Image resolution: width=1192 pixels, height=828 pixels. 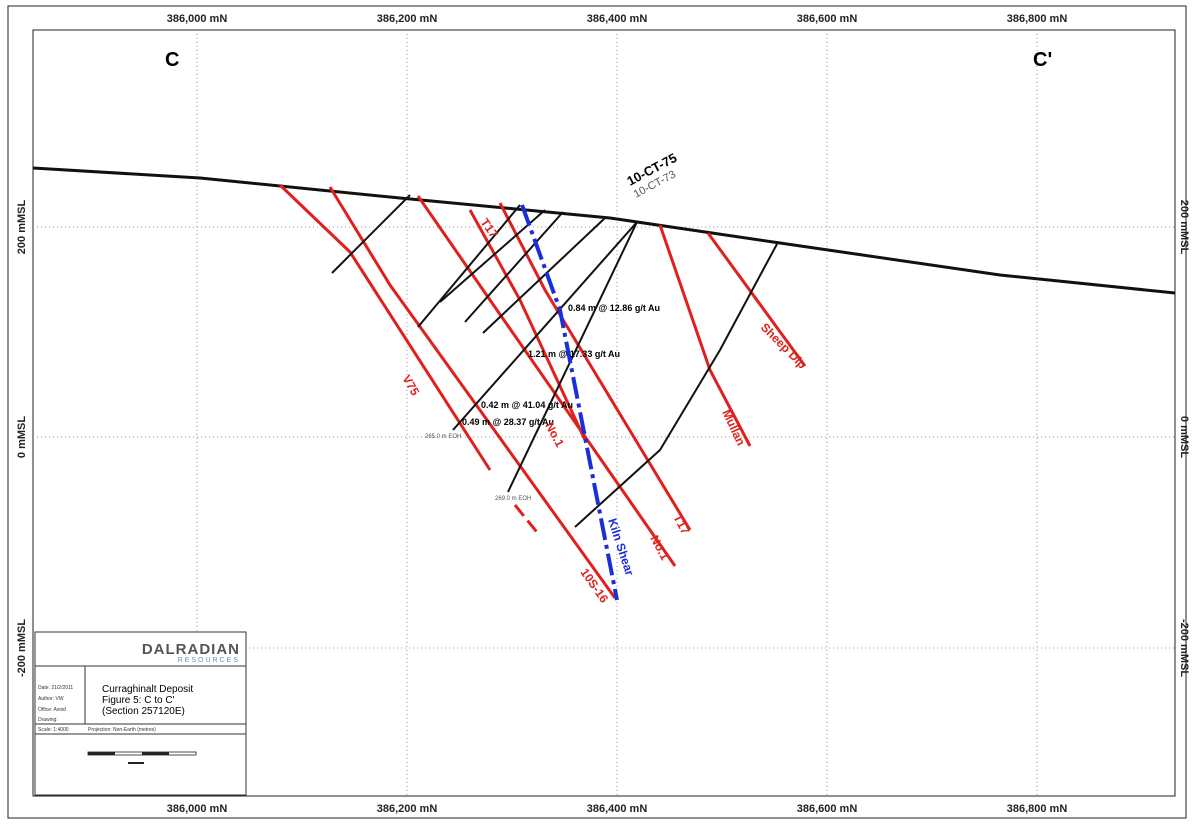 I want to click on top-axis-label: 386,000 mN, so click(x=197, y=19).